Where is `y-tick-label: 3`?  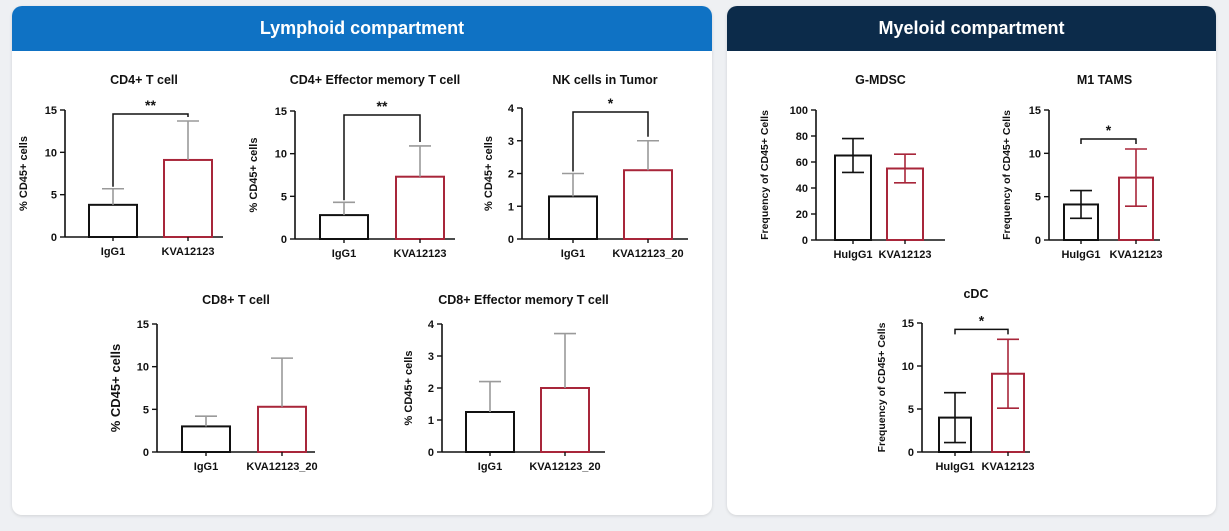
y-tick-label: 3 is located at coordinates (431, 357).